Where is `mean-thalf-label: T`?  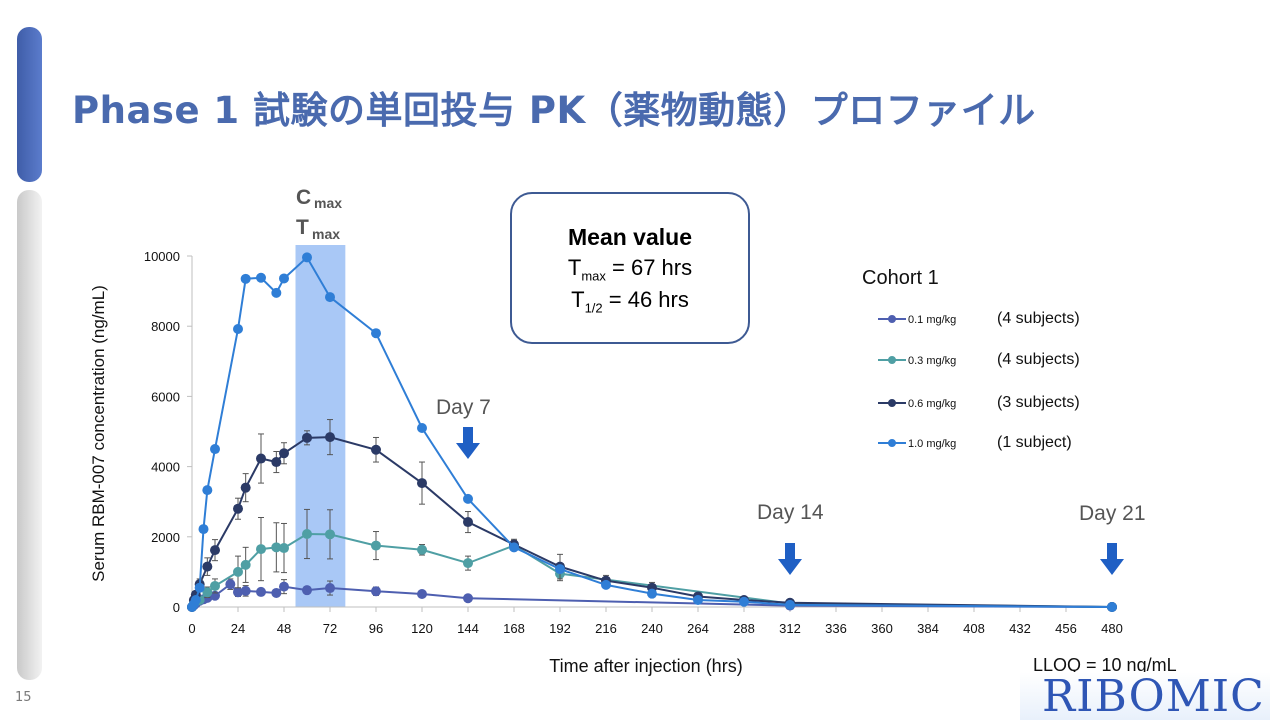 mean-thalf-label: T is located at coordinates (578, 300).